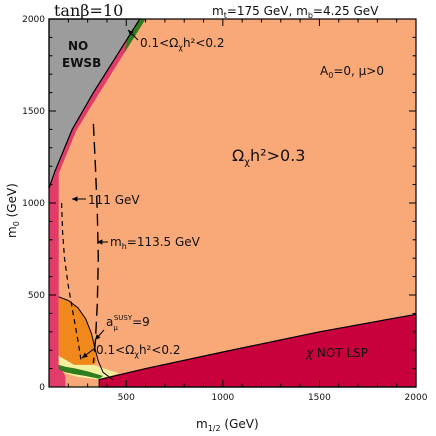  I want to click on header-right: mt=175 GeV, mb=4.25 GeV, so click(295, 12).